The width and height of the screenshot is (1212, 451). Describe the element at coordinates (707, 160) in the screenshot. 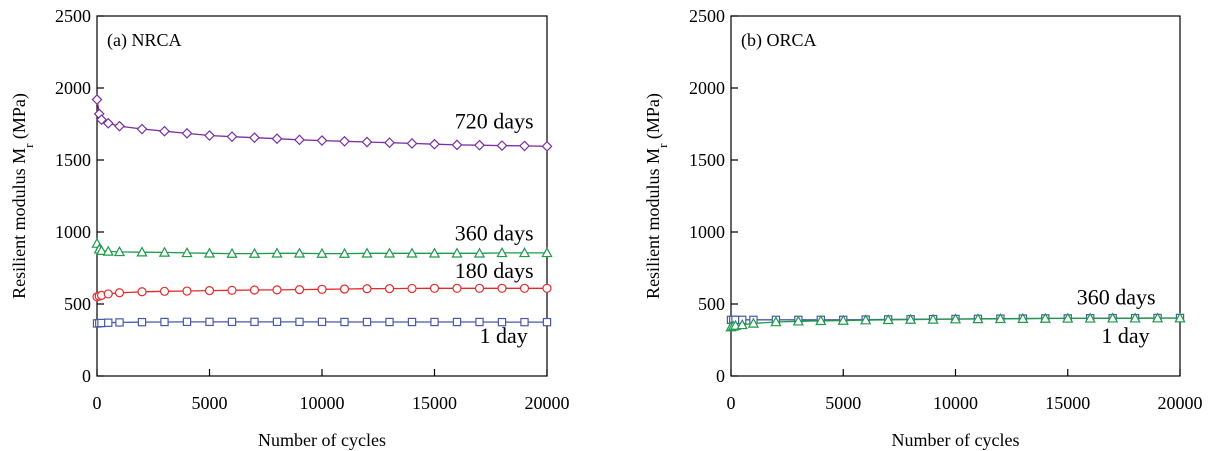

I see `y-tick-label: 1500` at that location.